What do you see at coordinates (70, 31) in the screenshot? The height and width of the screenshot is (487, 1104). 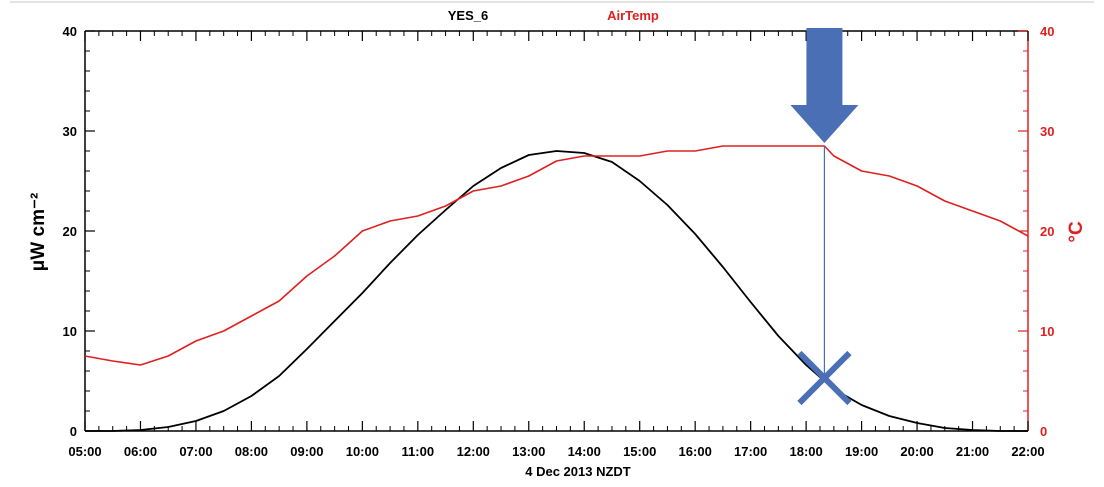 I see `y-left-tick-label: 40` at bounding box center [70, 31].